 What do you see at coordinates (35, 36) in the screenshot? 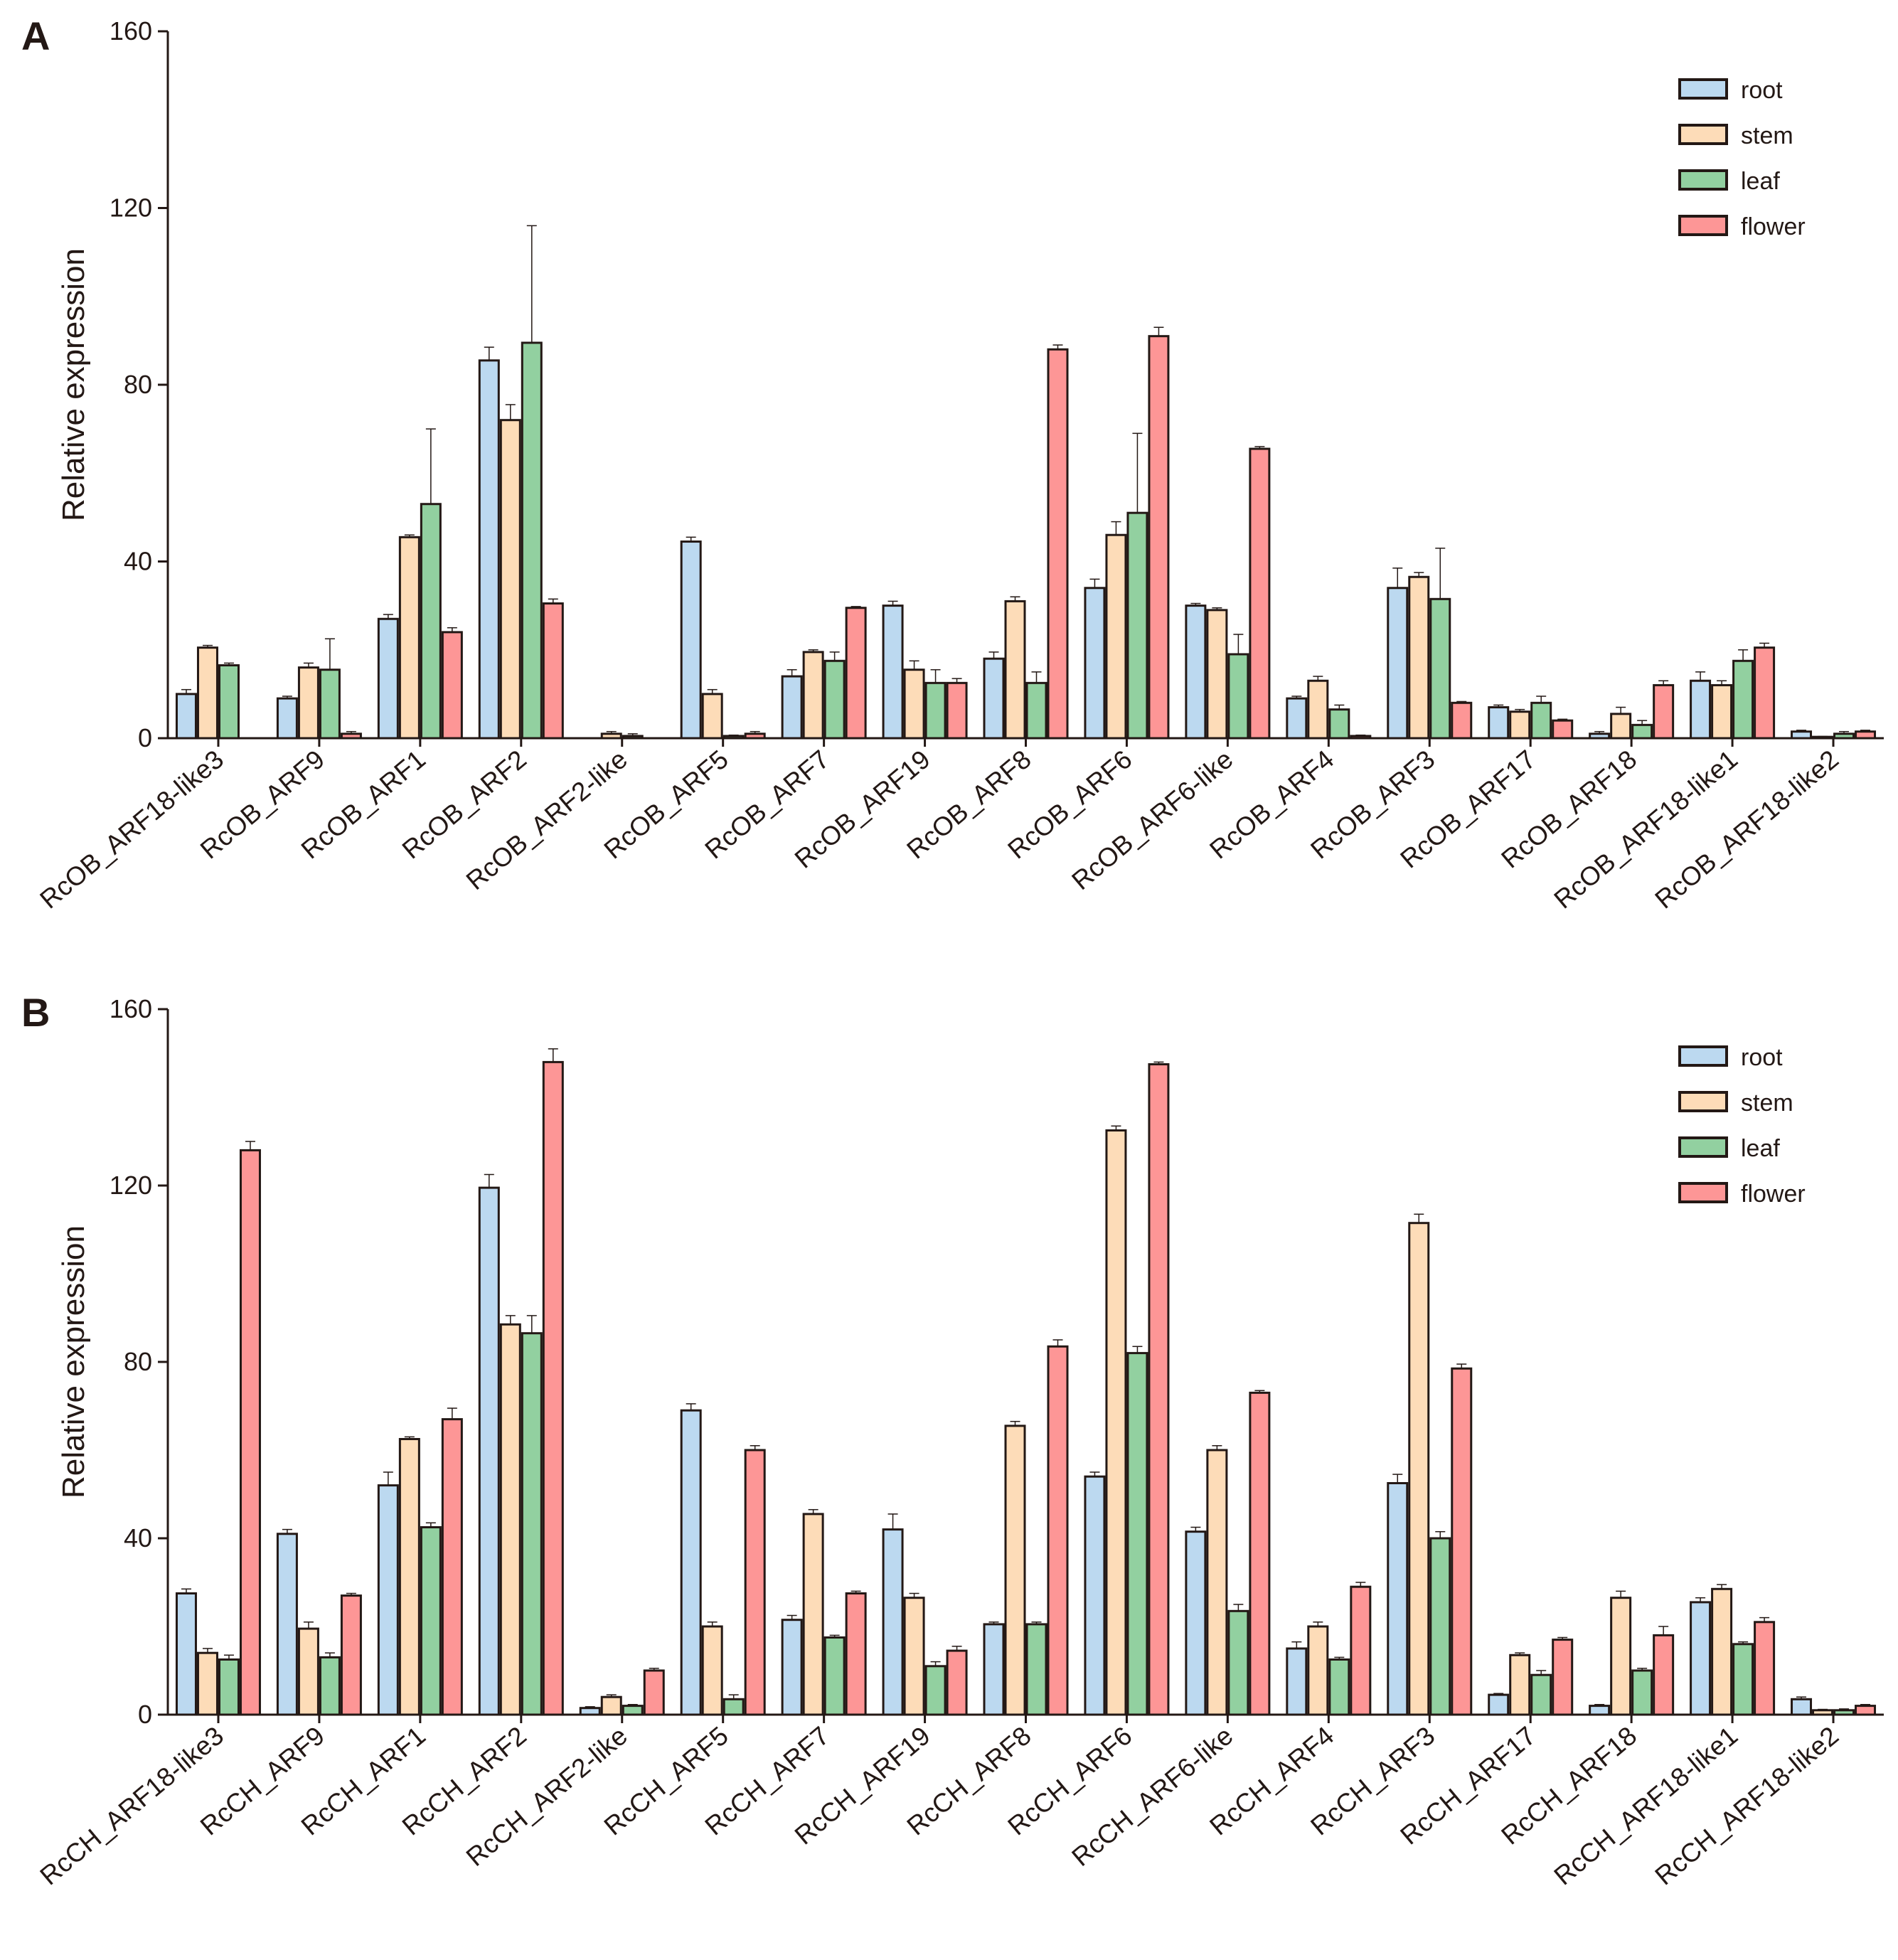
I see `panel-label: A` at bounding box center [35, 36].